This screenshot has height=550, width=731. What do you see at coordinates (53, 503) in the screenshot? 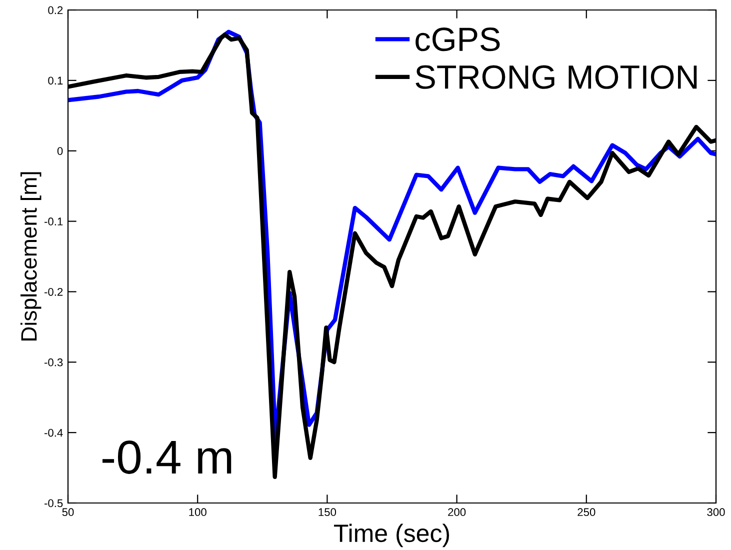
I see `y-tick-label: -0.5` at bounding box center [53, 503].